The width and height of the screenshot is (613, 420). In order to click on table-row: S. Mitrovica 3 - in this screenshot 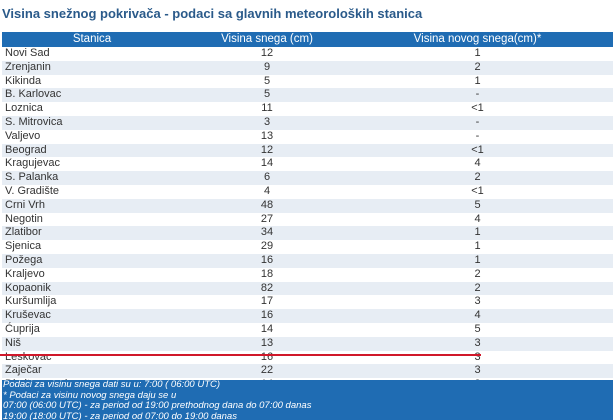, I will do `click(307, 122)`.